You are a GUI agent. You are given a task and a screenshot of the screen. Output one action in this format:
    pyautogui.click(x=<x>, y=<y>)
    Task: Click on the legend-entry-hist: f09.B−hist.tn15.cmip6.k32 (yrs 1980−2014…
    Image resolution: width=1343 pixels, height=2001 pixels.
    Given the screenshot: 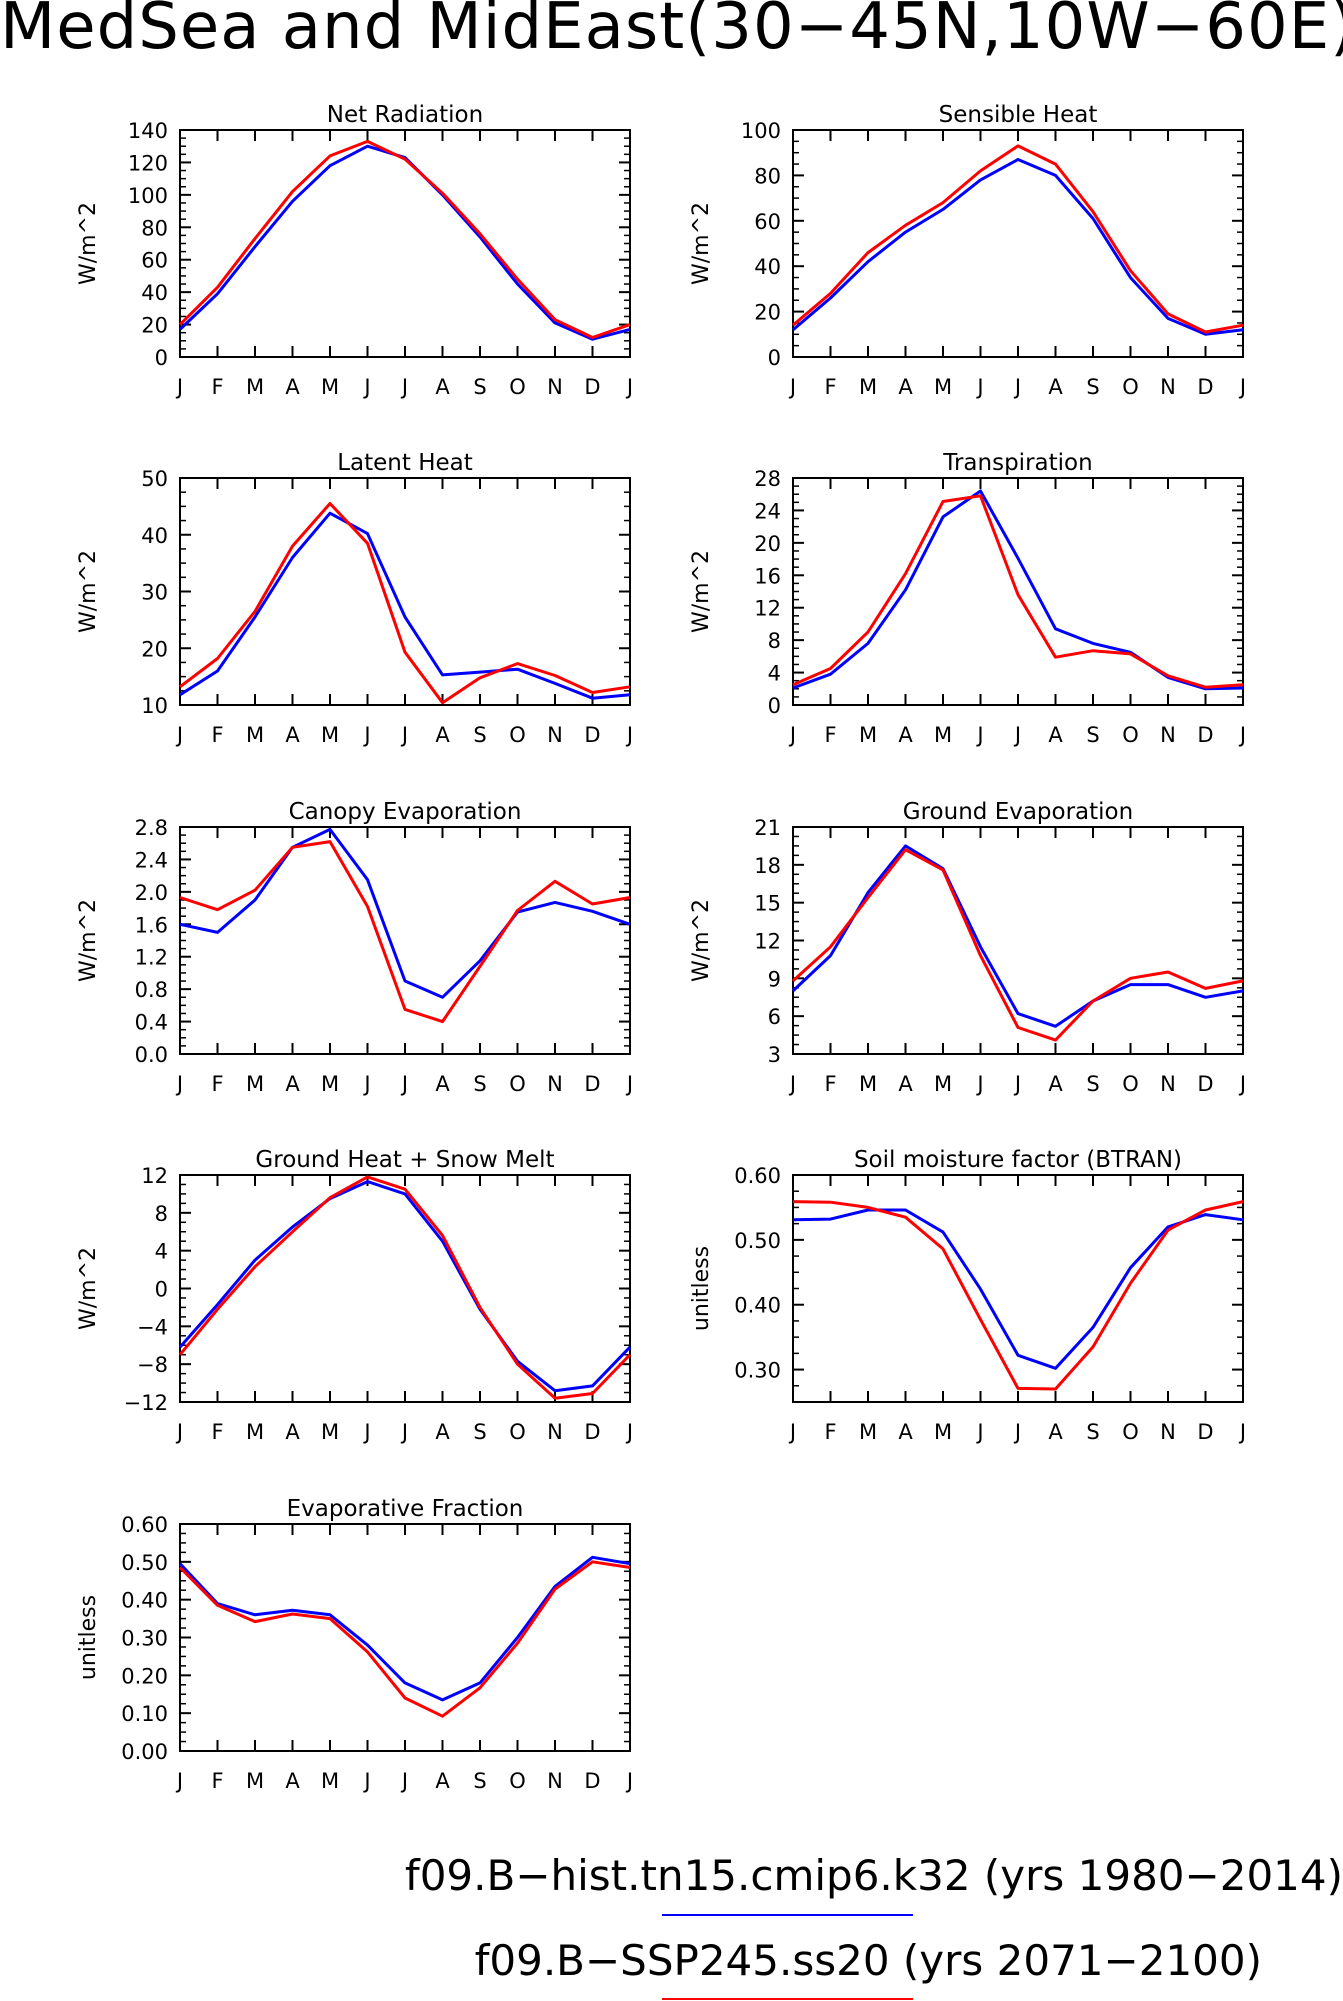 What is the action you would take?
    pyautogui.click(x=874, y=1875)
    